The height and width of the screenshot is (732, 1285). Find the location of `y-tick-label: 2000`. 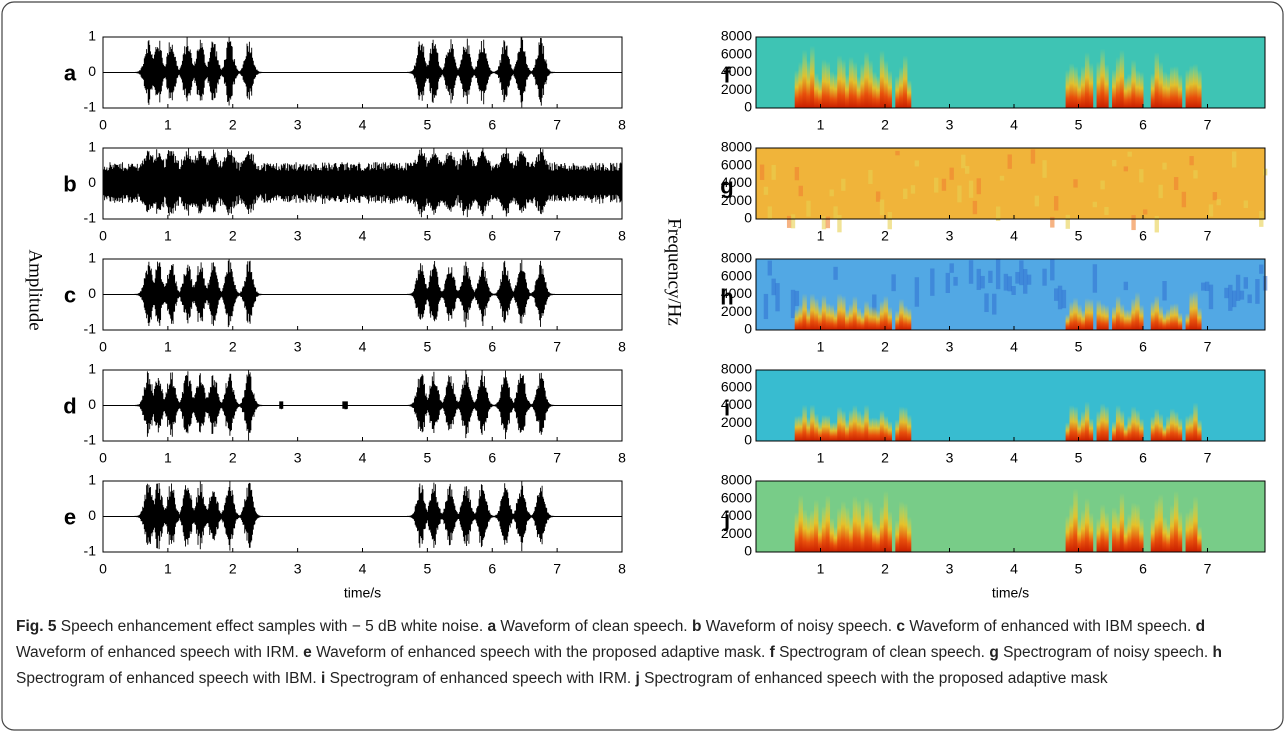

y-tick-label: 2000 is located at coordinates (736, 89).